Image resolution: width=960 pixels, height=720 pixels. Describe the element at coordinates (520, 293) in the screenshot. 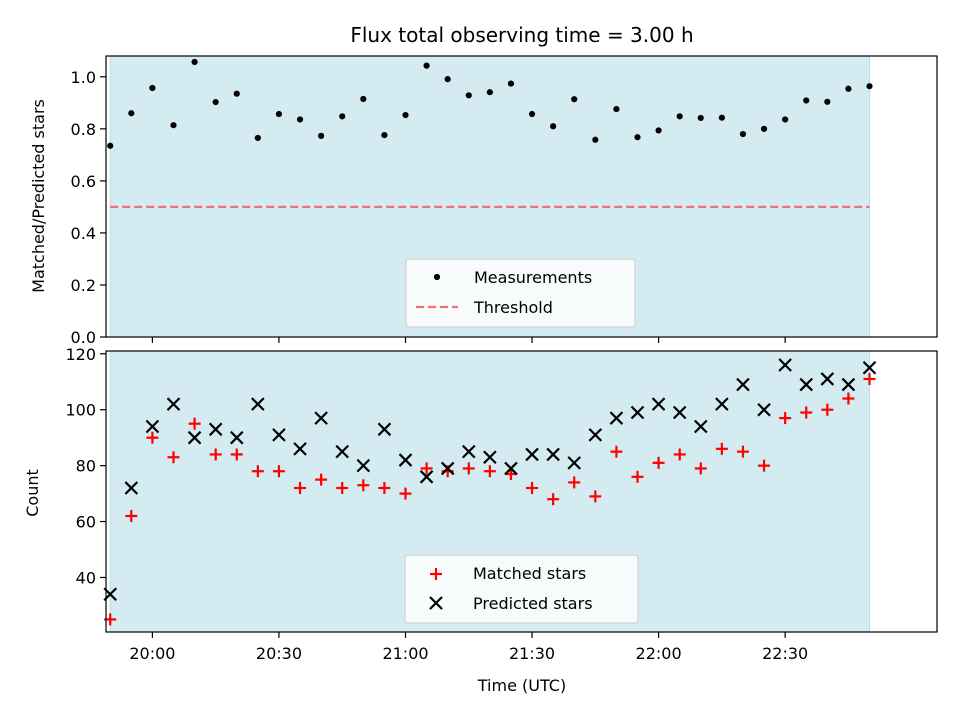

I see `ratio-legend: Measurements Threshold` at that location.